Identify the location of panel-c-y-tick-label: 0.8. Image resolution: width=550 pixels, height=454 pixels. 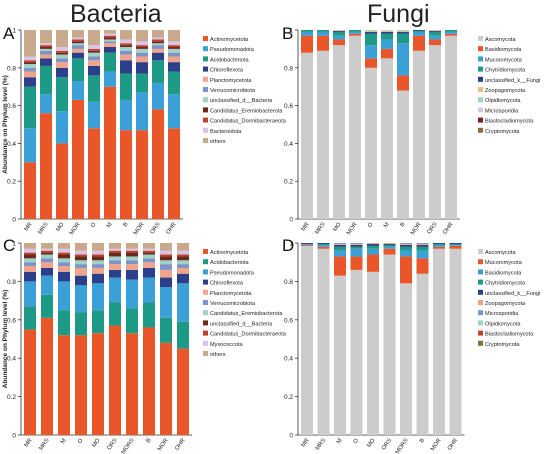
(11, 282).